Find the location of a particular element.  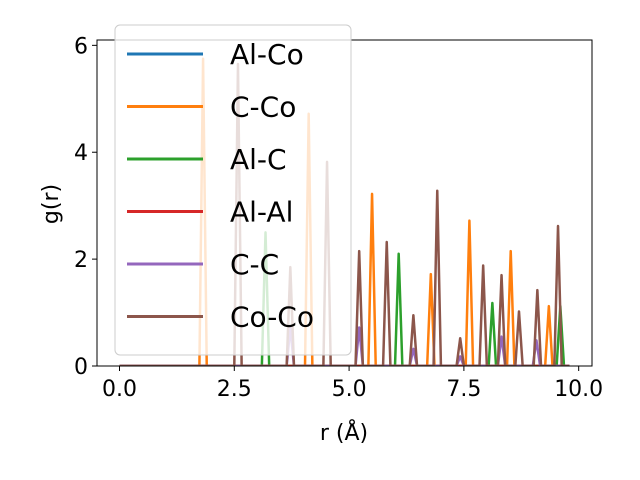

x-tick-label: 5.0 is located at coordinates (349, 389).